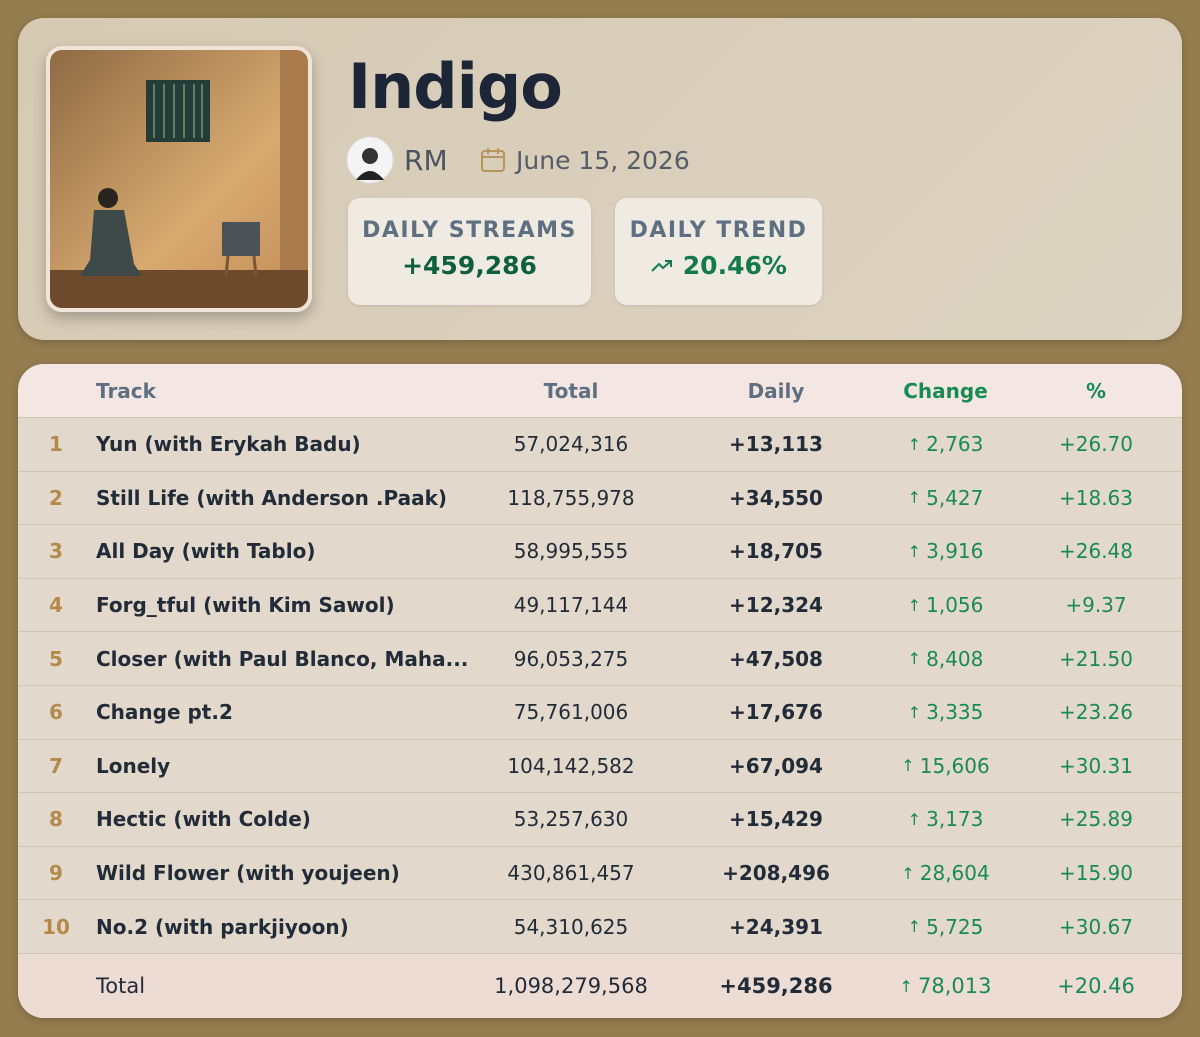 The image size is (1200, 1037). Describe the element at coordinates (56, 605) in the screenshot. I see `rank: 4` at that location.